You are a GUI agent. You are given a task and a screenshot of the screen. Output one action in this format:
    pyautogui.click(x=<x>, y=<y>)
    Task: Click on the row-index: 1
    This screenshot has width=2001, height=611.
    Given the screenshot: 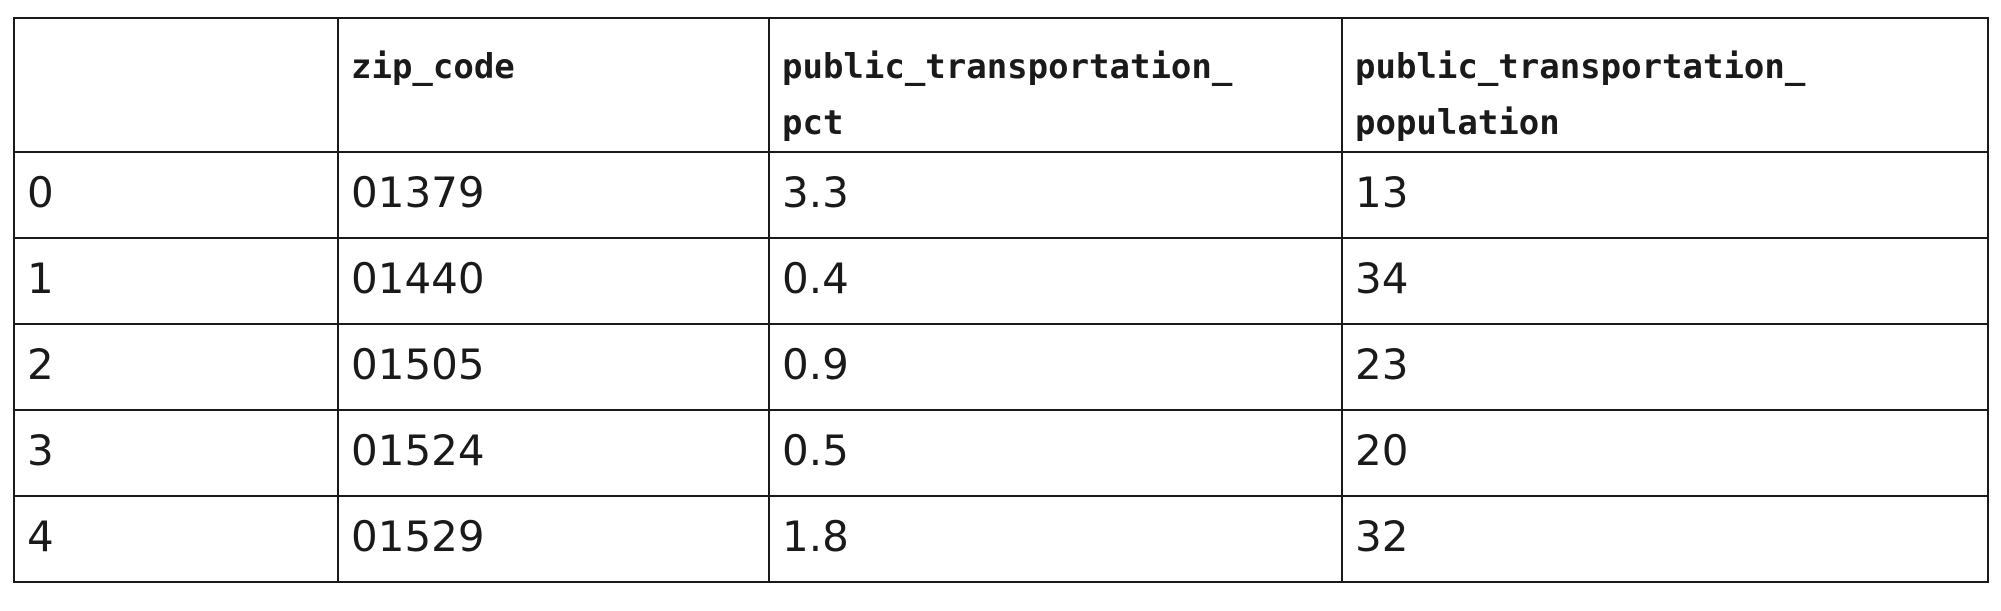 What is the action you would take?
    pyautogui.click(x=176, y=281)
    